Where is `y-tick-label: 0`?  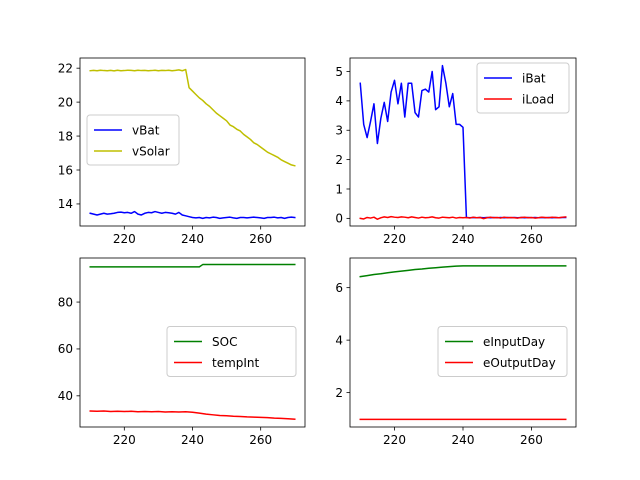 y-tick-label: 0 is located at coordinates (339, 219).